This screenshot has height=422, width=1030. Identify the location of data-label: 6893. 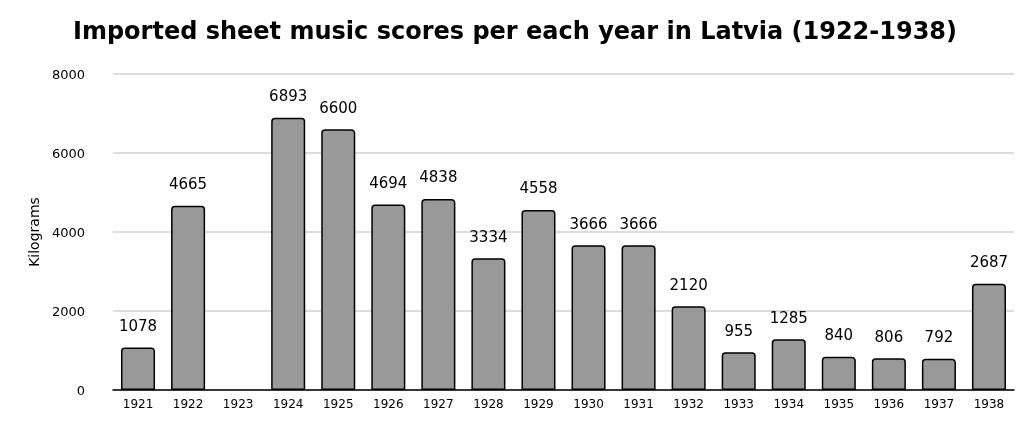
(288, 96).